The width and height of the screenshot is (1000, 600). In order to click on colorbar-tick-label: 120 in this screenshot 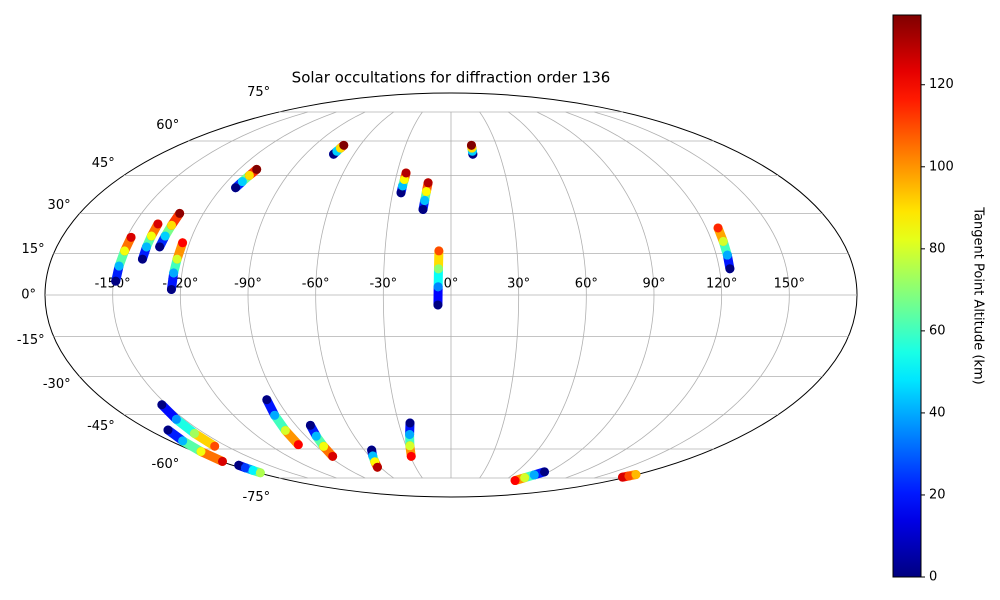, I will do `click(941, 84)`.